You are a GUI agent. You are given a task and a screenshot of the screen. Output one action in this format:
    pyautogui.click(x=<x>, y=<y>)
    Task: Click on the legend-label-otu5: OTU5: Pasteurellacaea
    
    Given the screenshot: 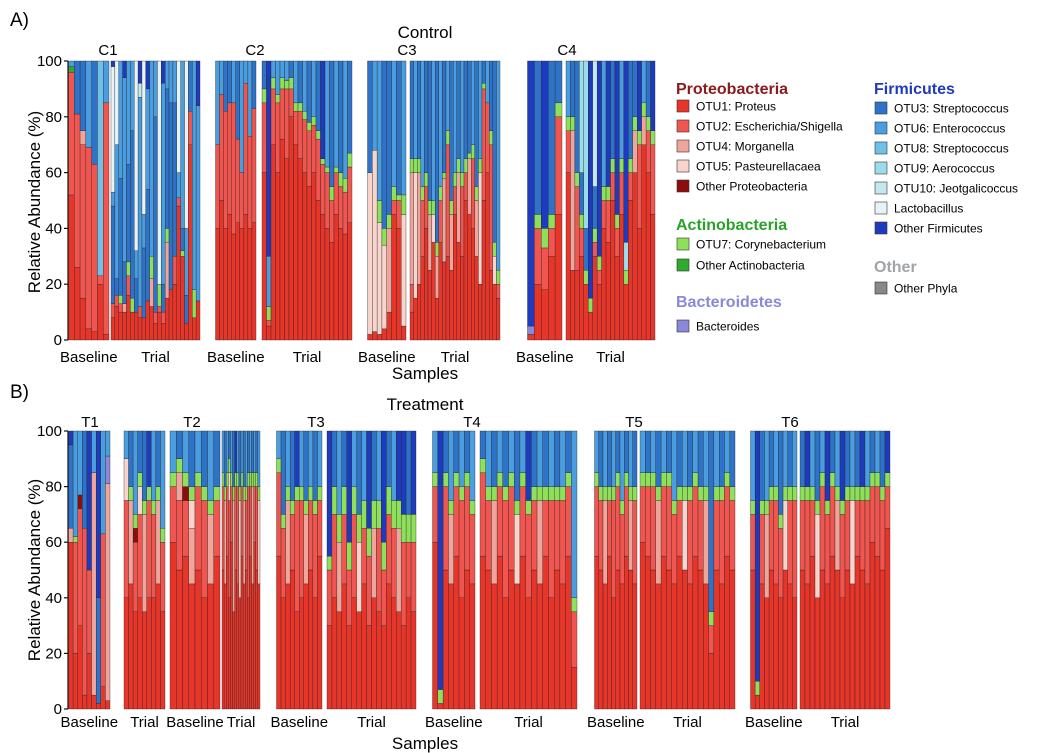 What is the action you would take?
    pyautogui.click(x=758, y=167)
    